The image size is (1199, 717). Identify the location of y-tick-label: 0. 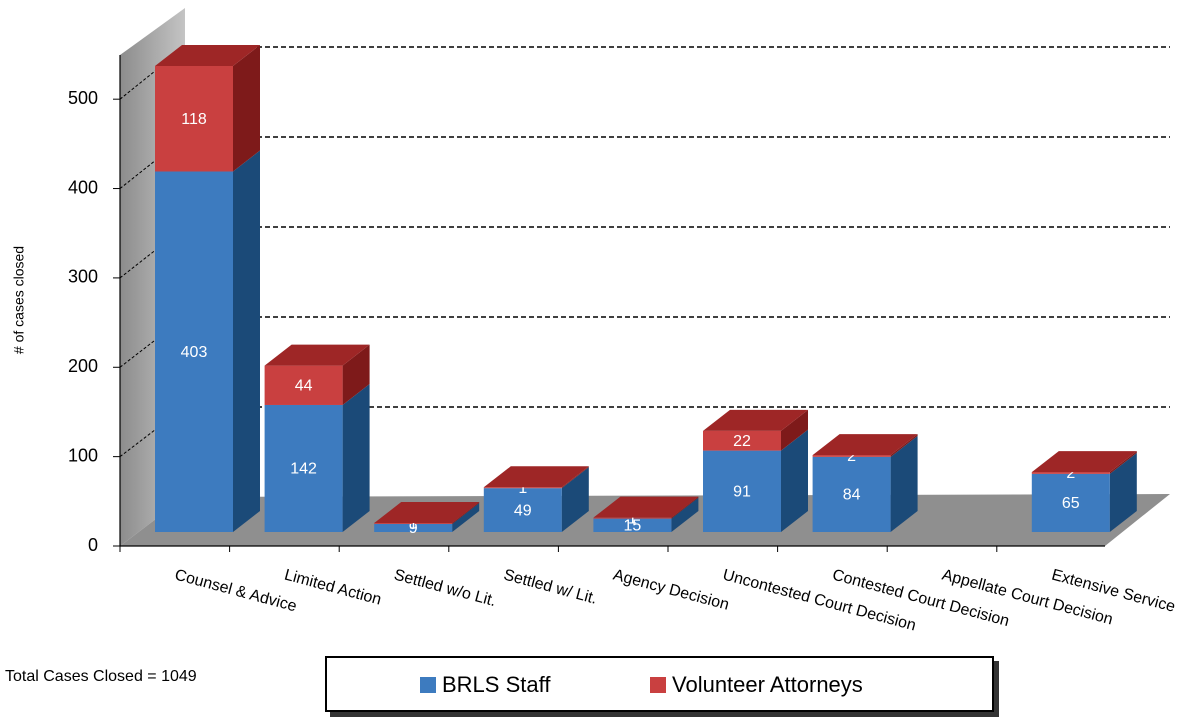
(93, 545).